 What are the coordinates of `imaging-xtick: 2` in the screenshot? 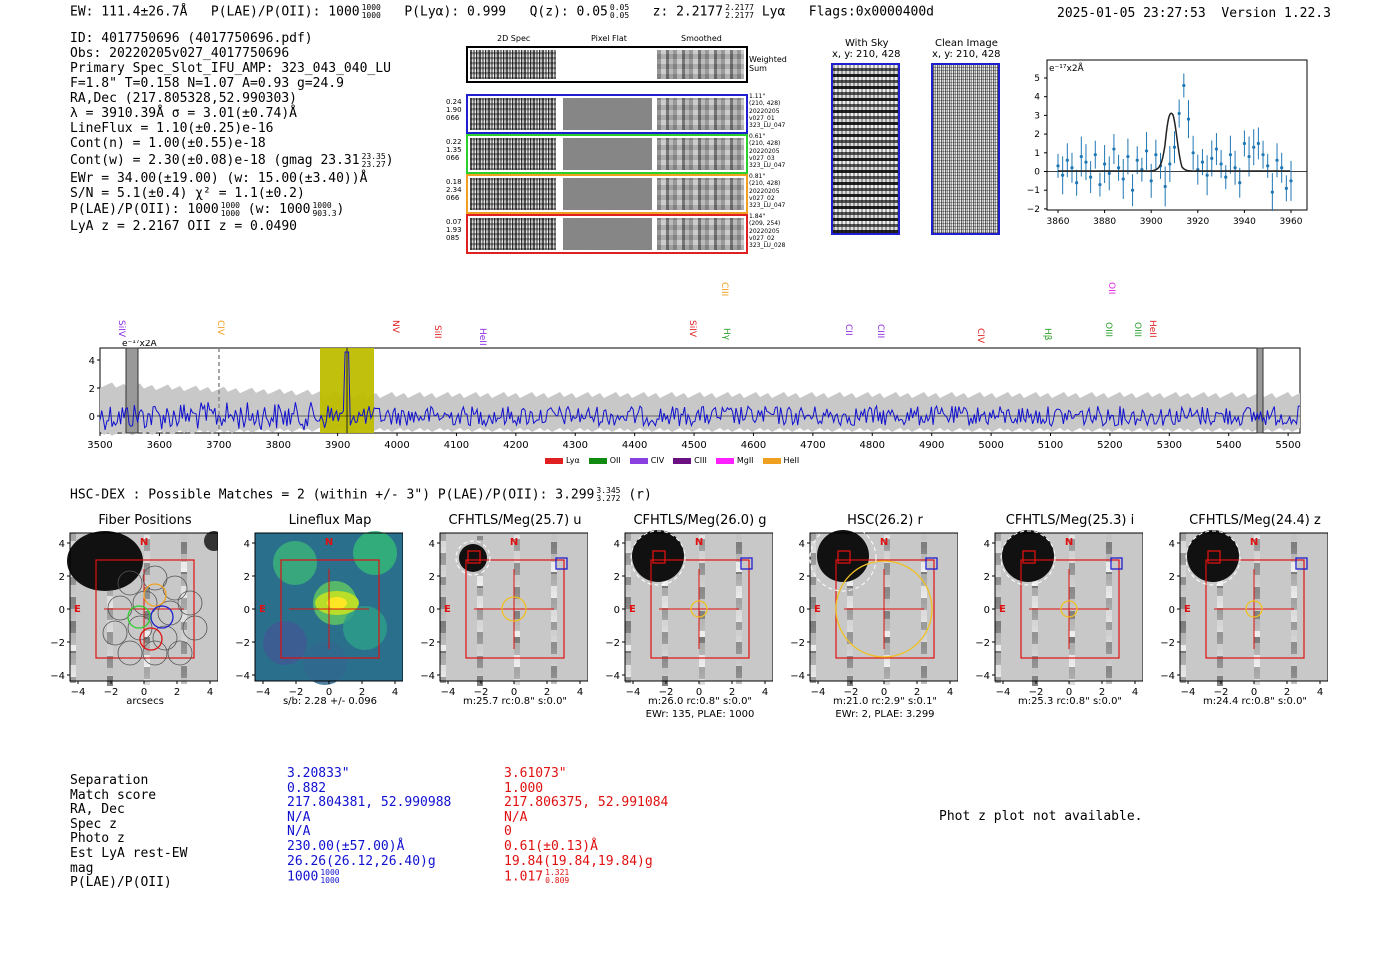 It's located at (1102, 692).